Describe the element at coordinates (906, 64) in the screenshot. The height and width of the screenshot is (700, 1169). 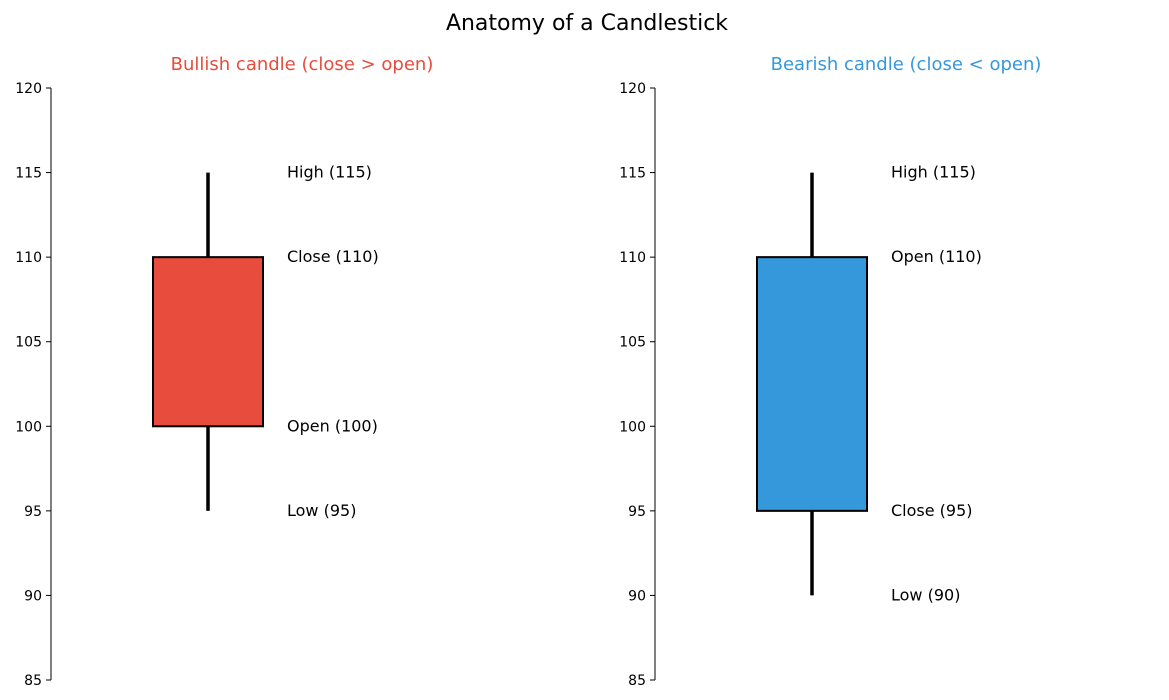
I see `panel-title: Bearish candle (close < open)` at that location.